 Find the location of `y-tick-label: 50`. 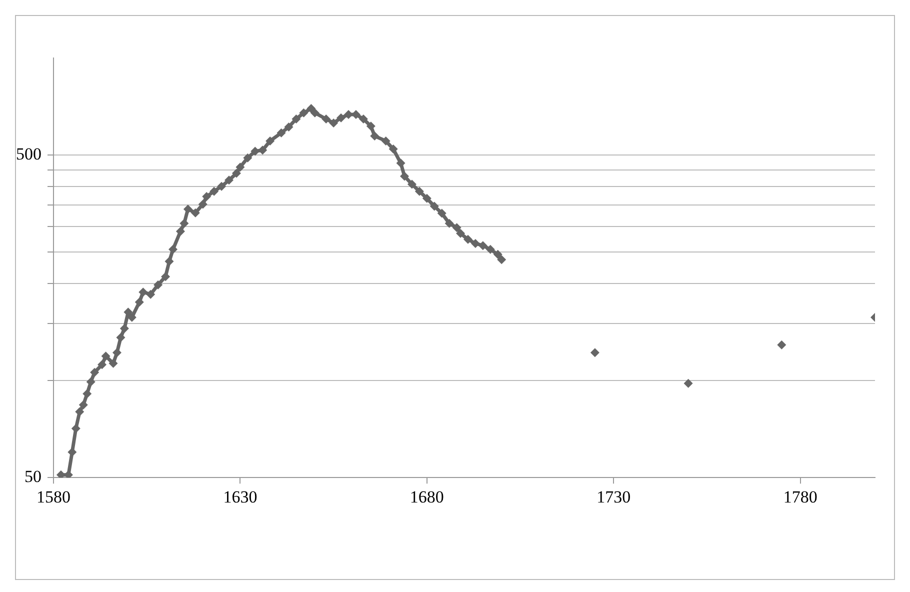

y-tick-label: 50 is located at coordinates (33, 476).